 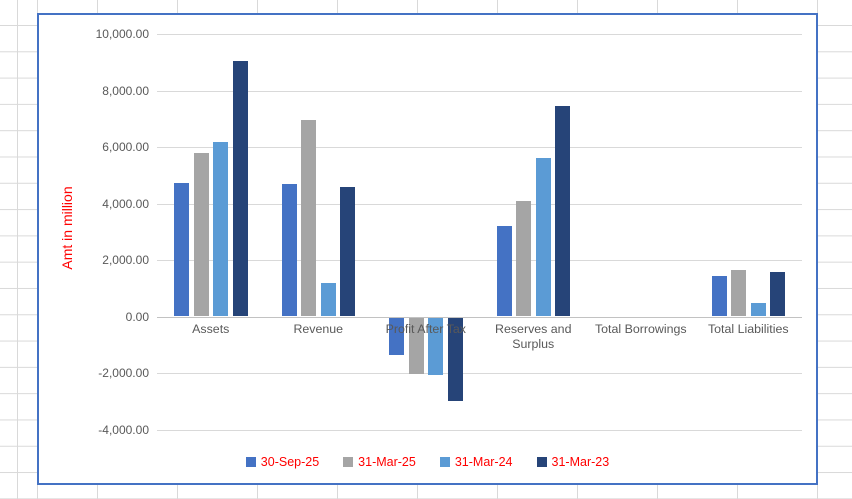 I want to click on bar-30-Sep-25-assets, so click(x=181, y=250).